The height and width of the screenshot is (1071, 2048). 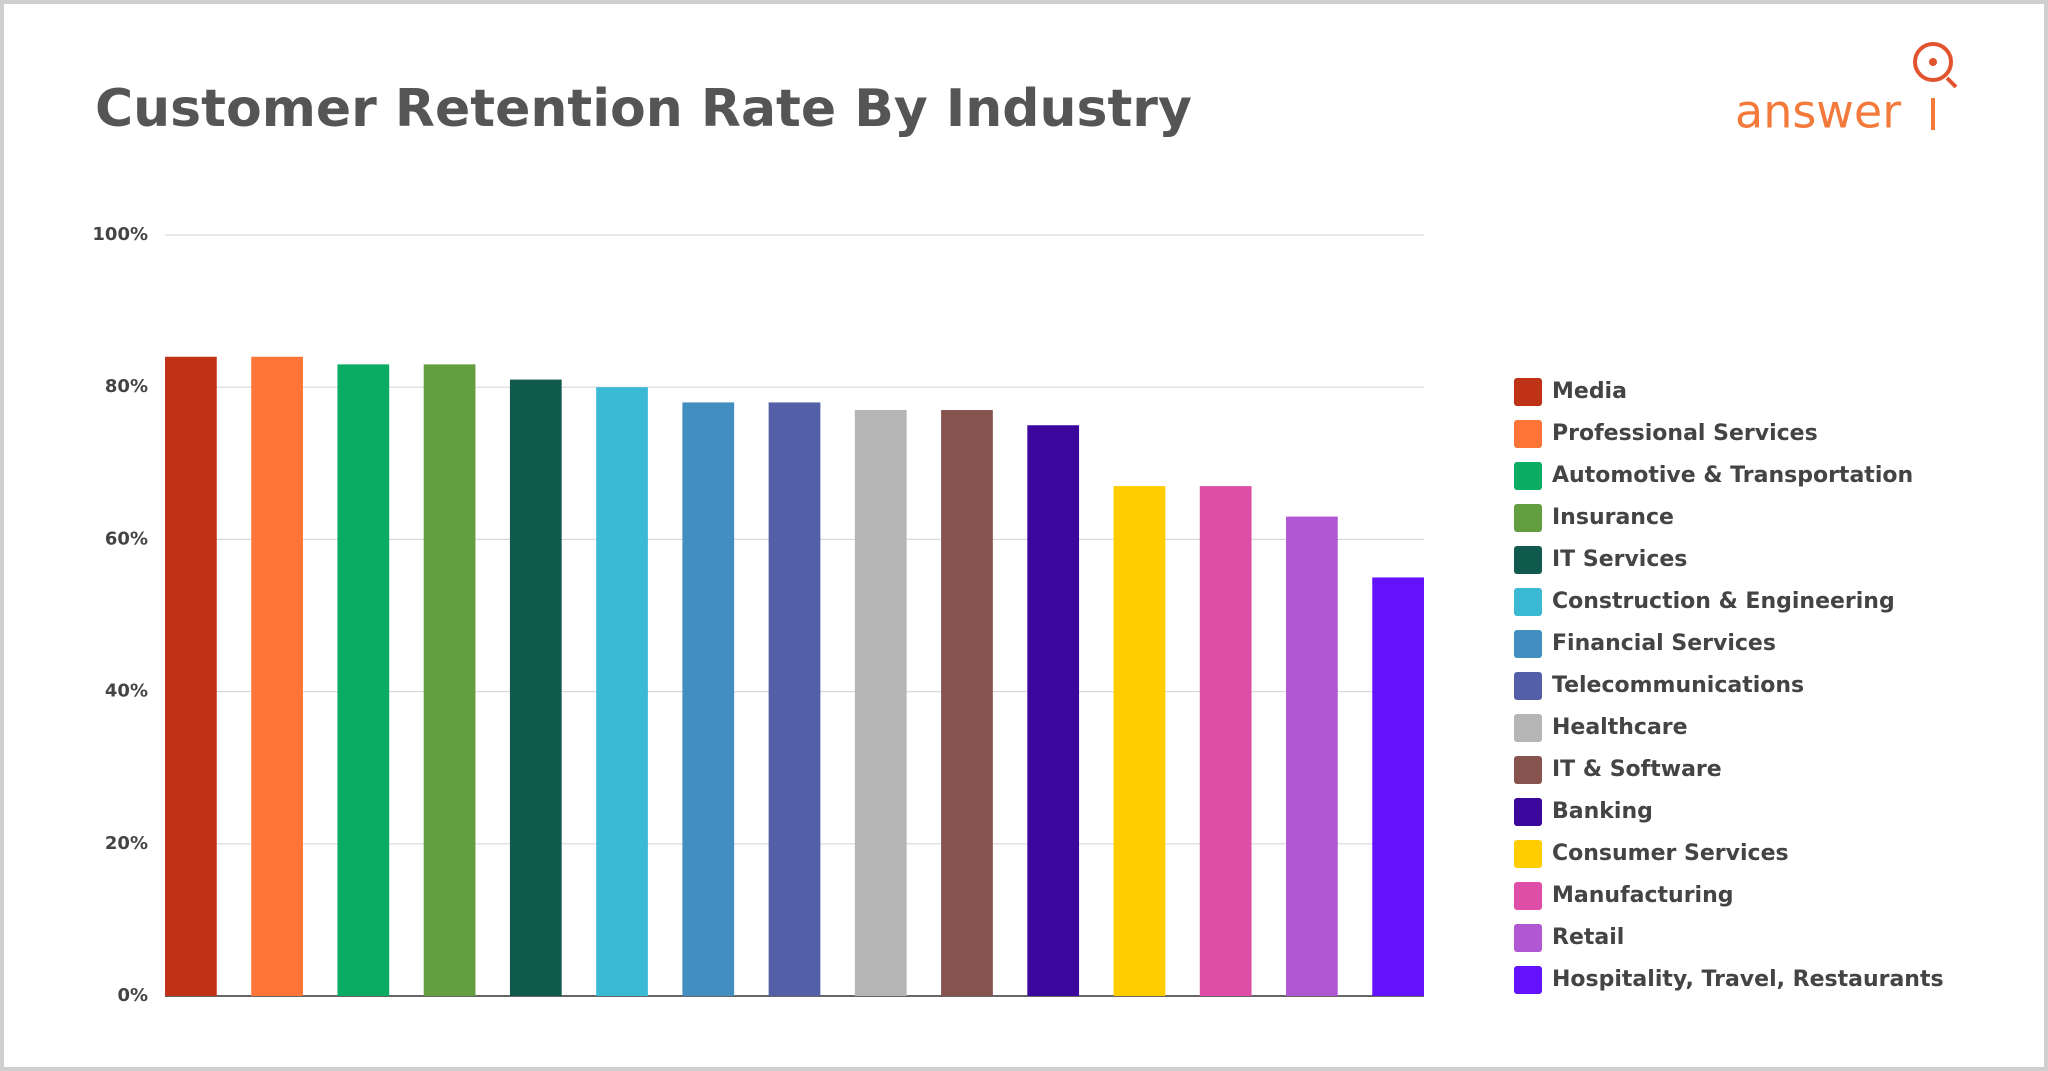 I want to click on logo-text: answer, so click(x=1818, y=112).